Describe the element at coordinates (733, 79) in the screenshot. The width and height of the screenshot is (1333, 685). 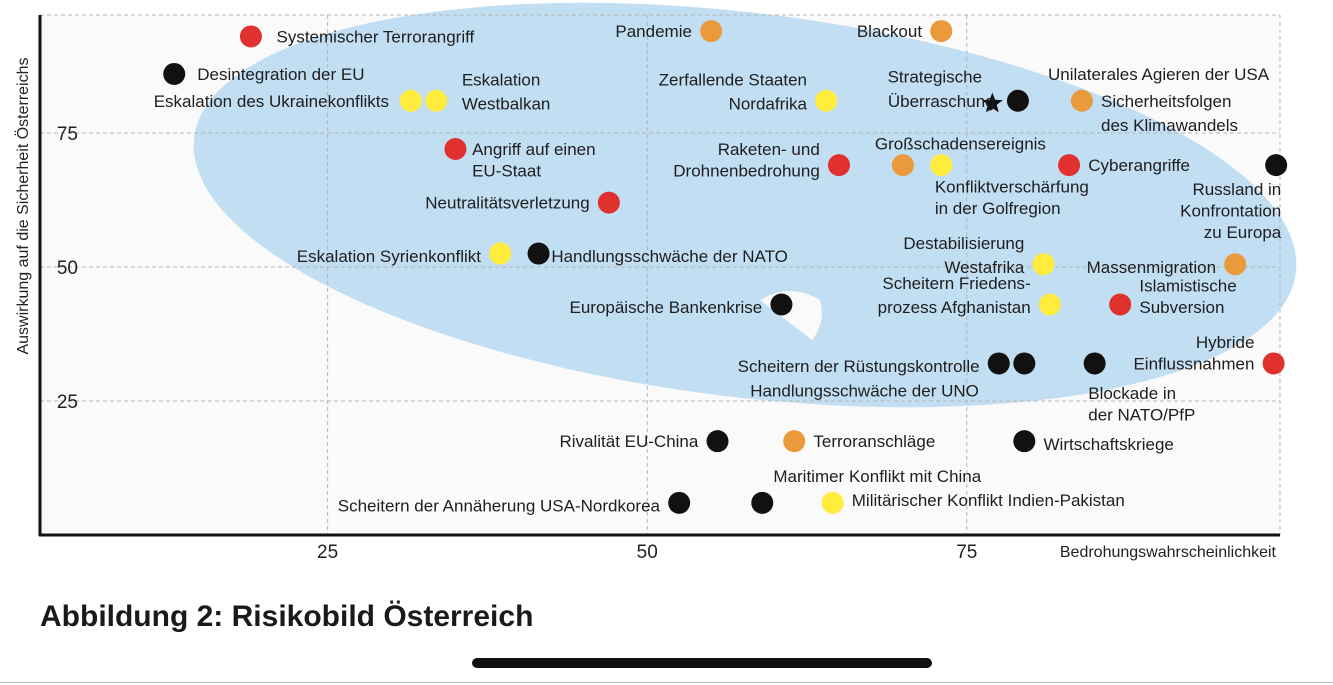
I see `point-label: Zerfallende Staaten` at that location.